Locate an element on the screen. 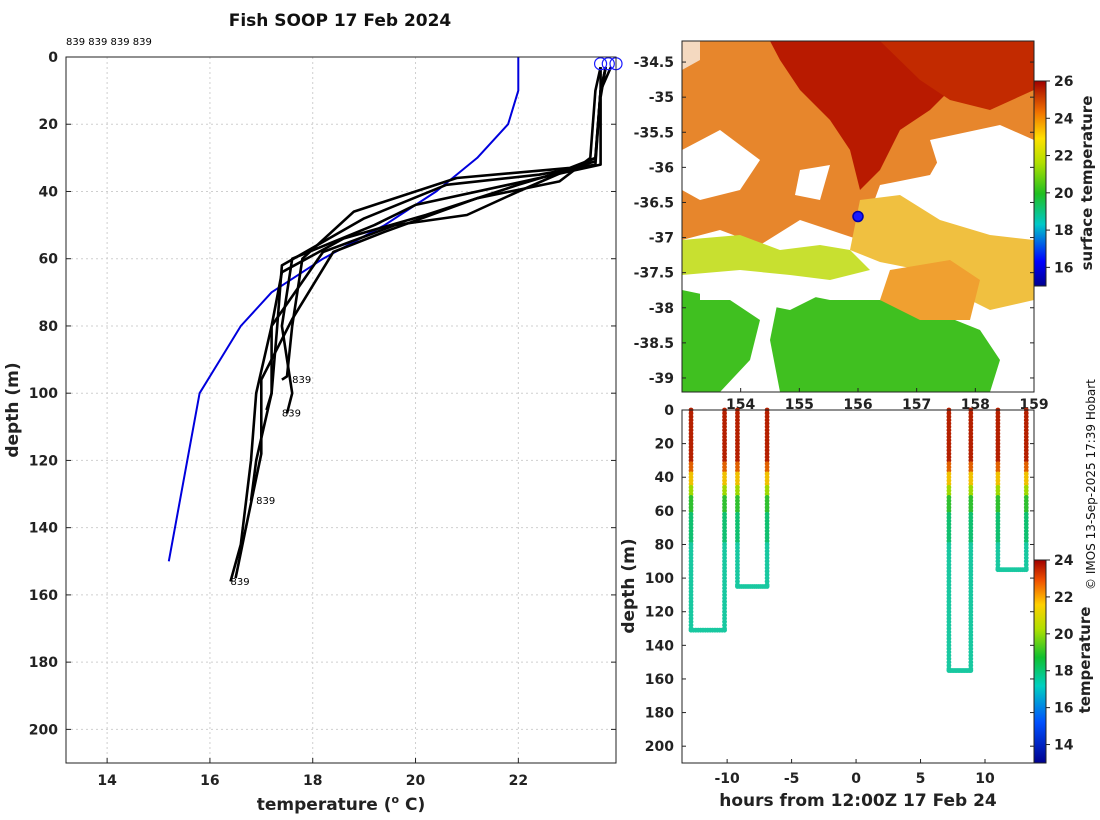 This screenshot has height=820, width=1100. map-ytick-label: -34.5 is located at coordinates (654, 63).